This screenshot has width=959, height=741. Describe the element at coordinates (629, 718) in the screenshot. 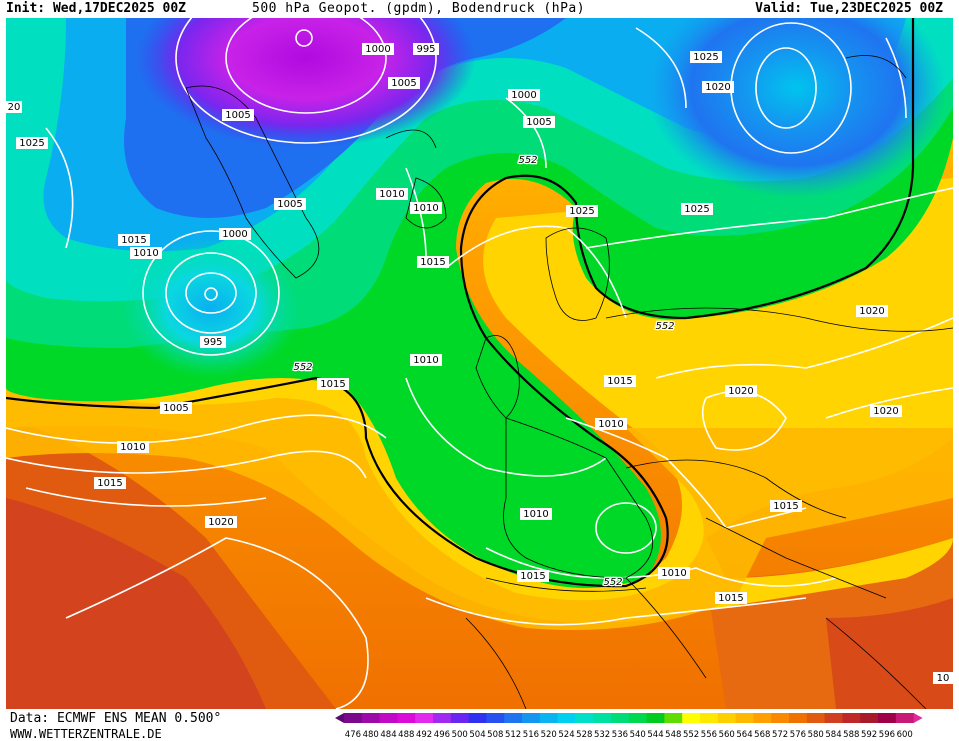

I see `color-scale-swatches` at that location.